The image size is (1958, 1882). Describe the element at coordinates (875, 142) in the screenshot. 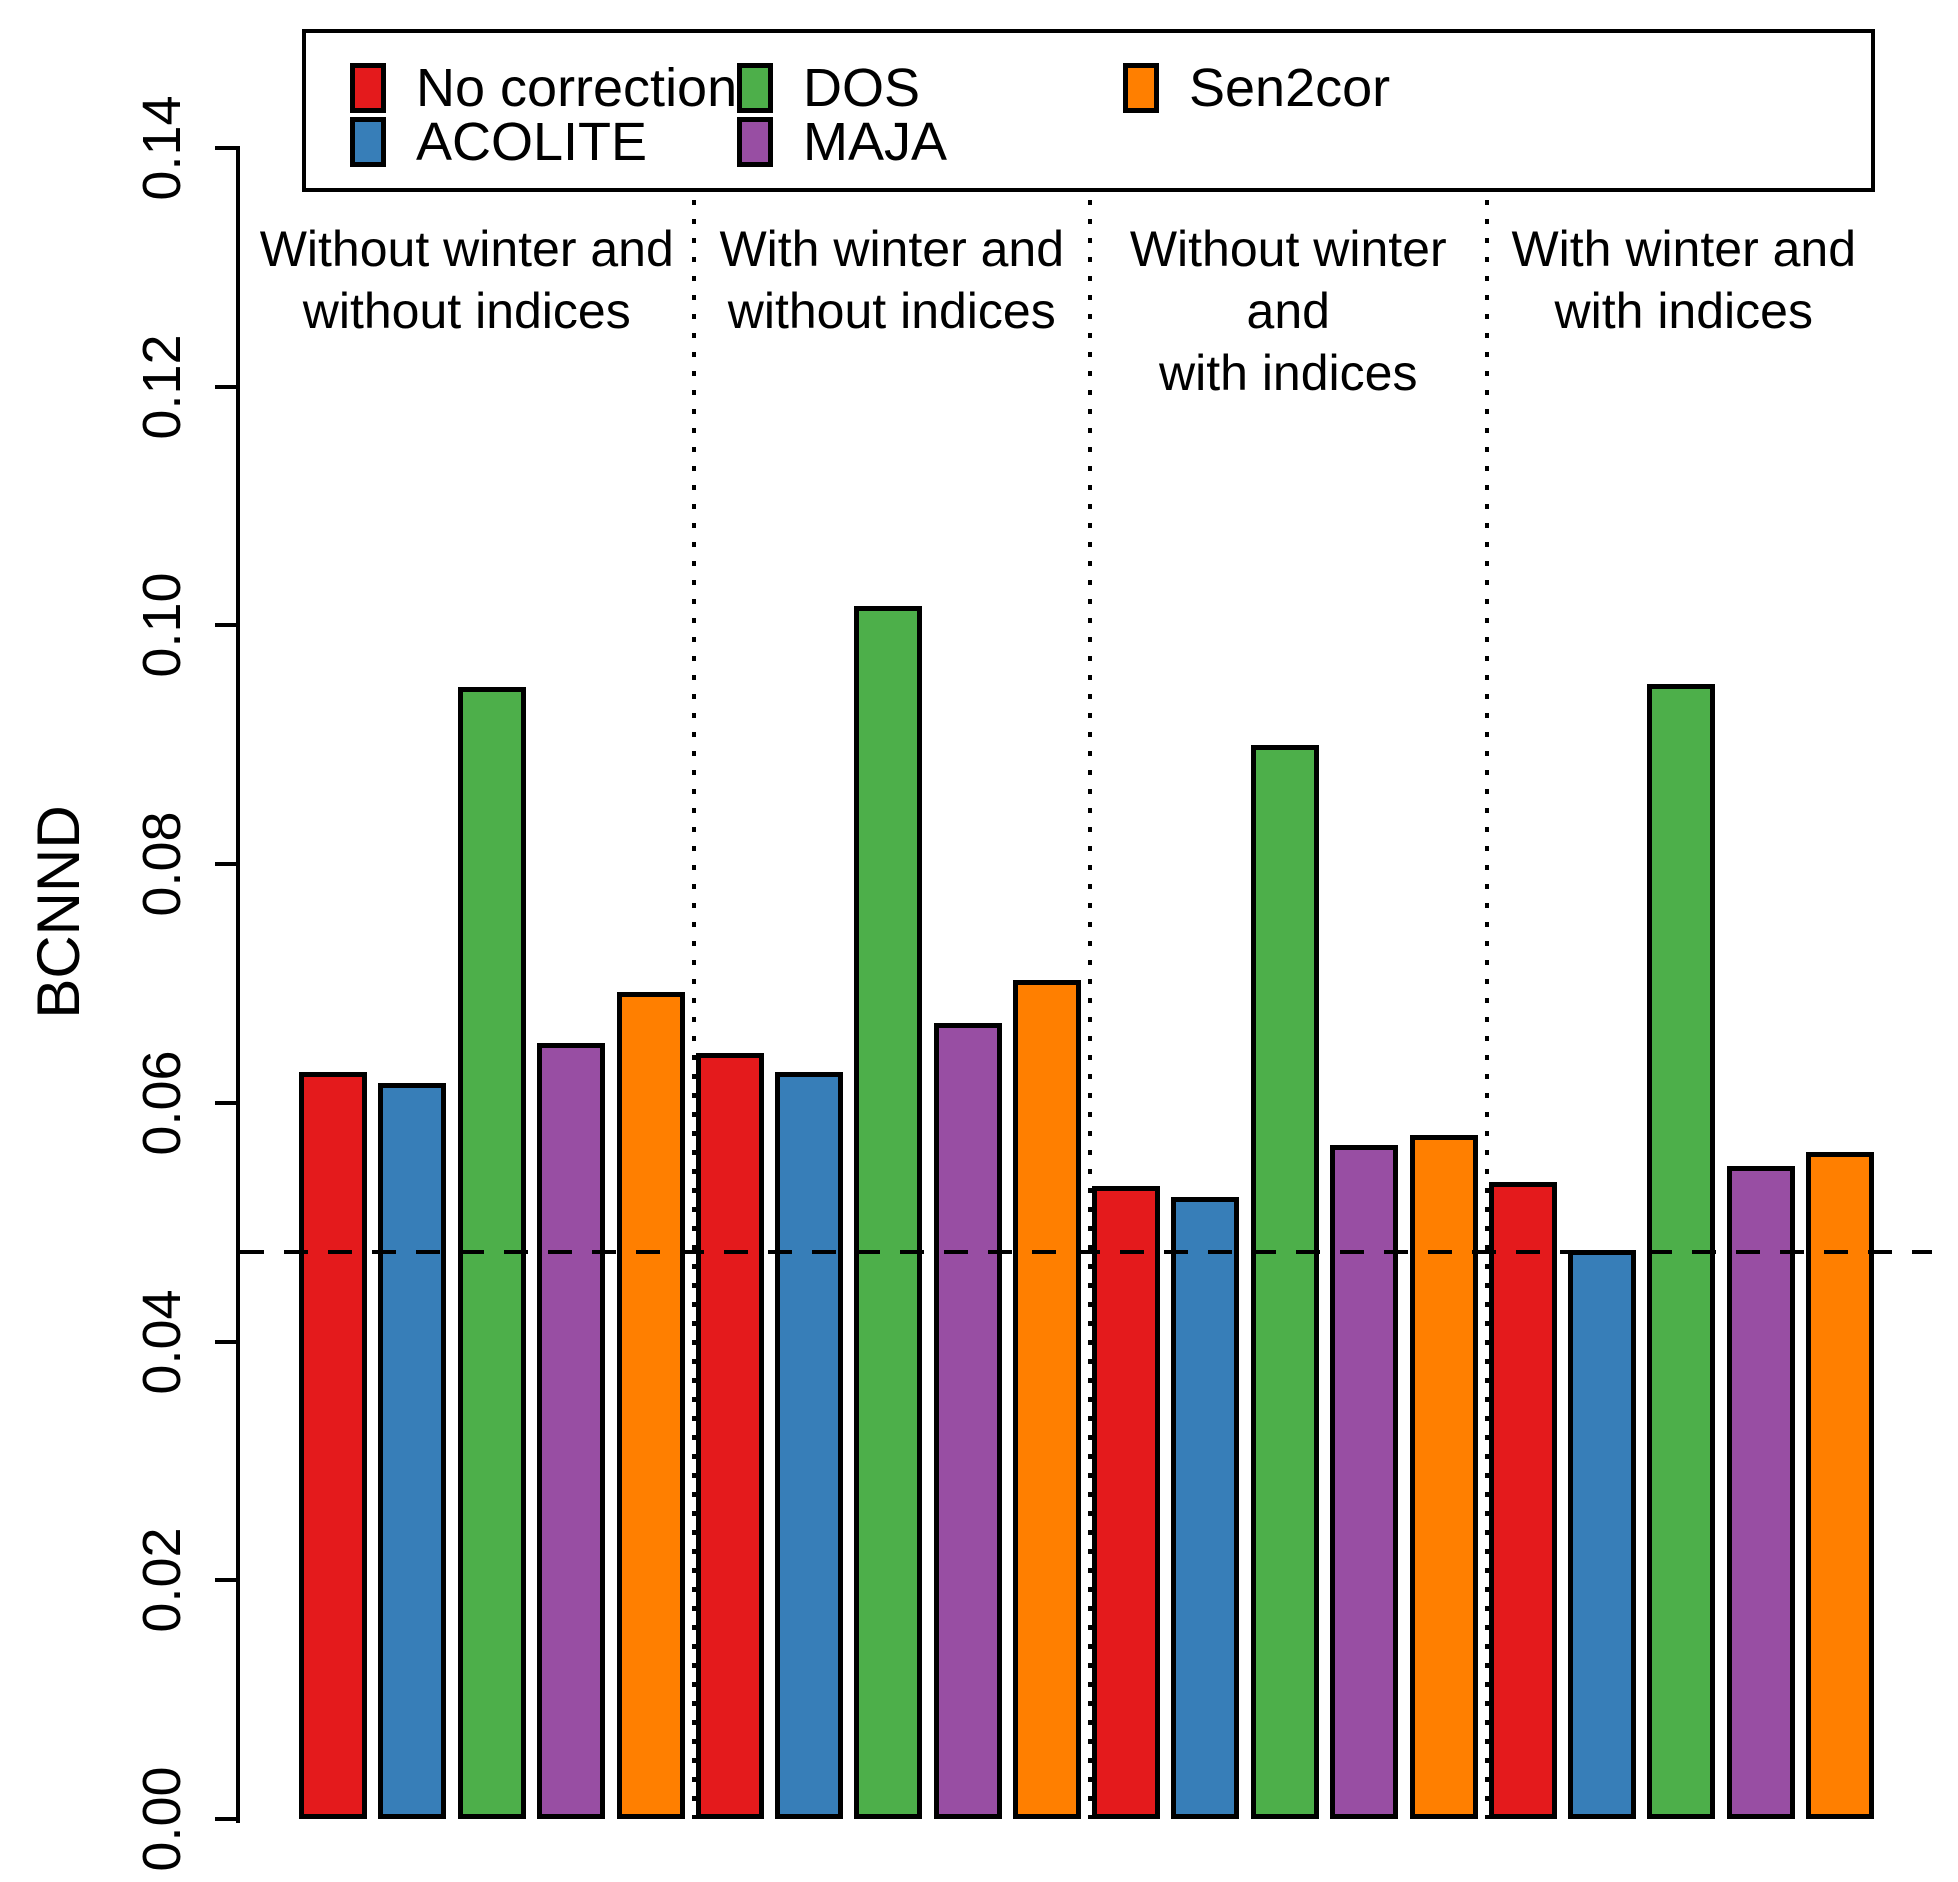

I see `legend-label: MAJA` at that location.